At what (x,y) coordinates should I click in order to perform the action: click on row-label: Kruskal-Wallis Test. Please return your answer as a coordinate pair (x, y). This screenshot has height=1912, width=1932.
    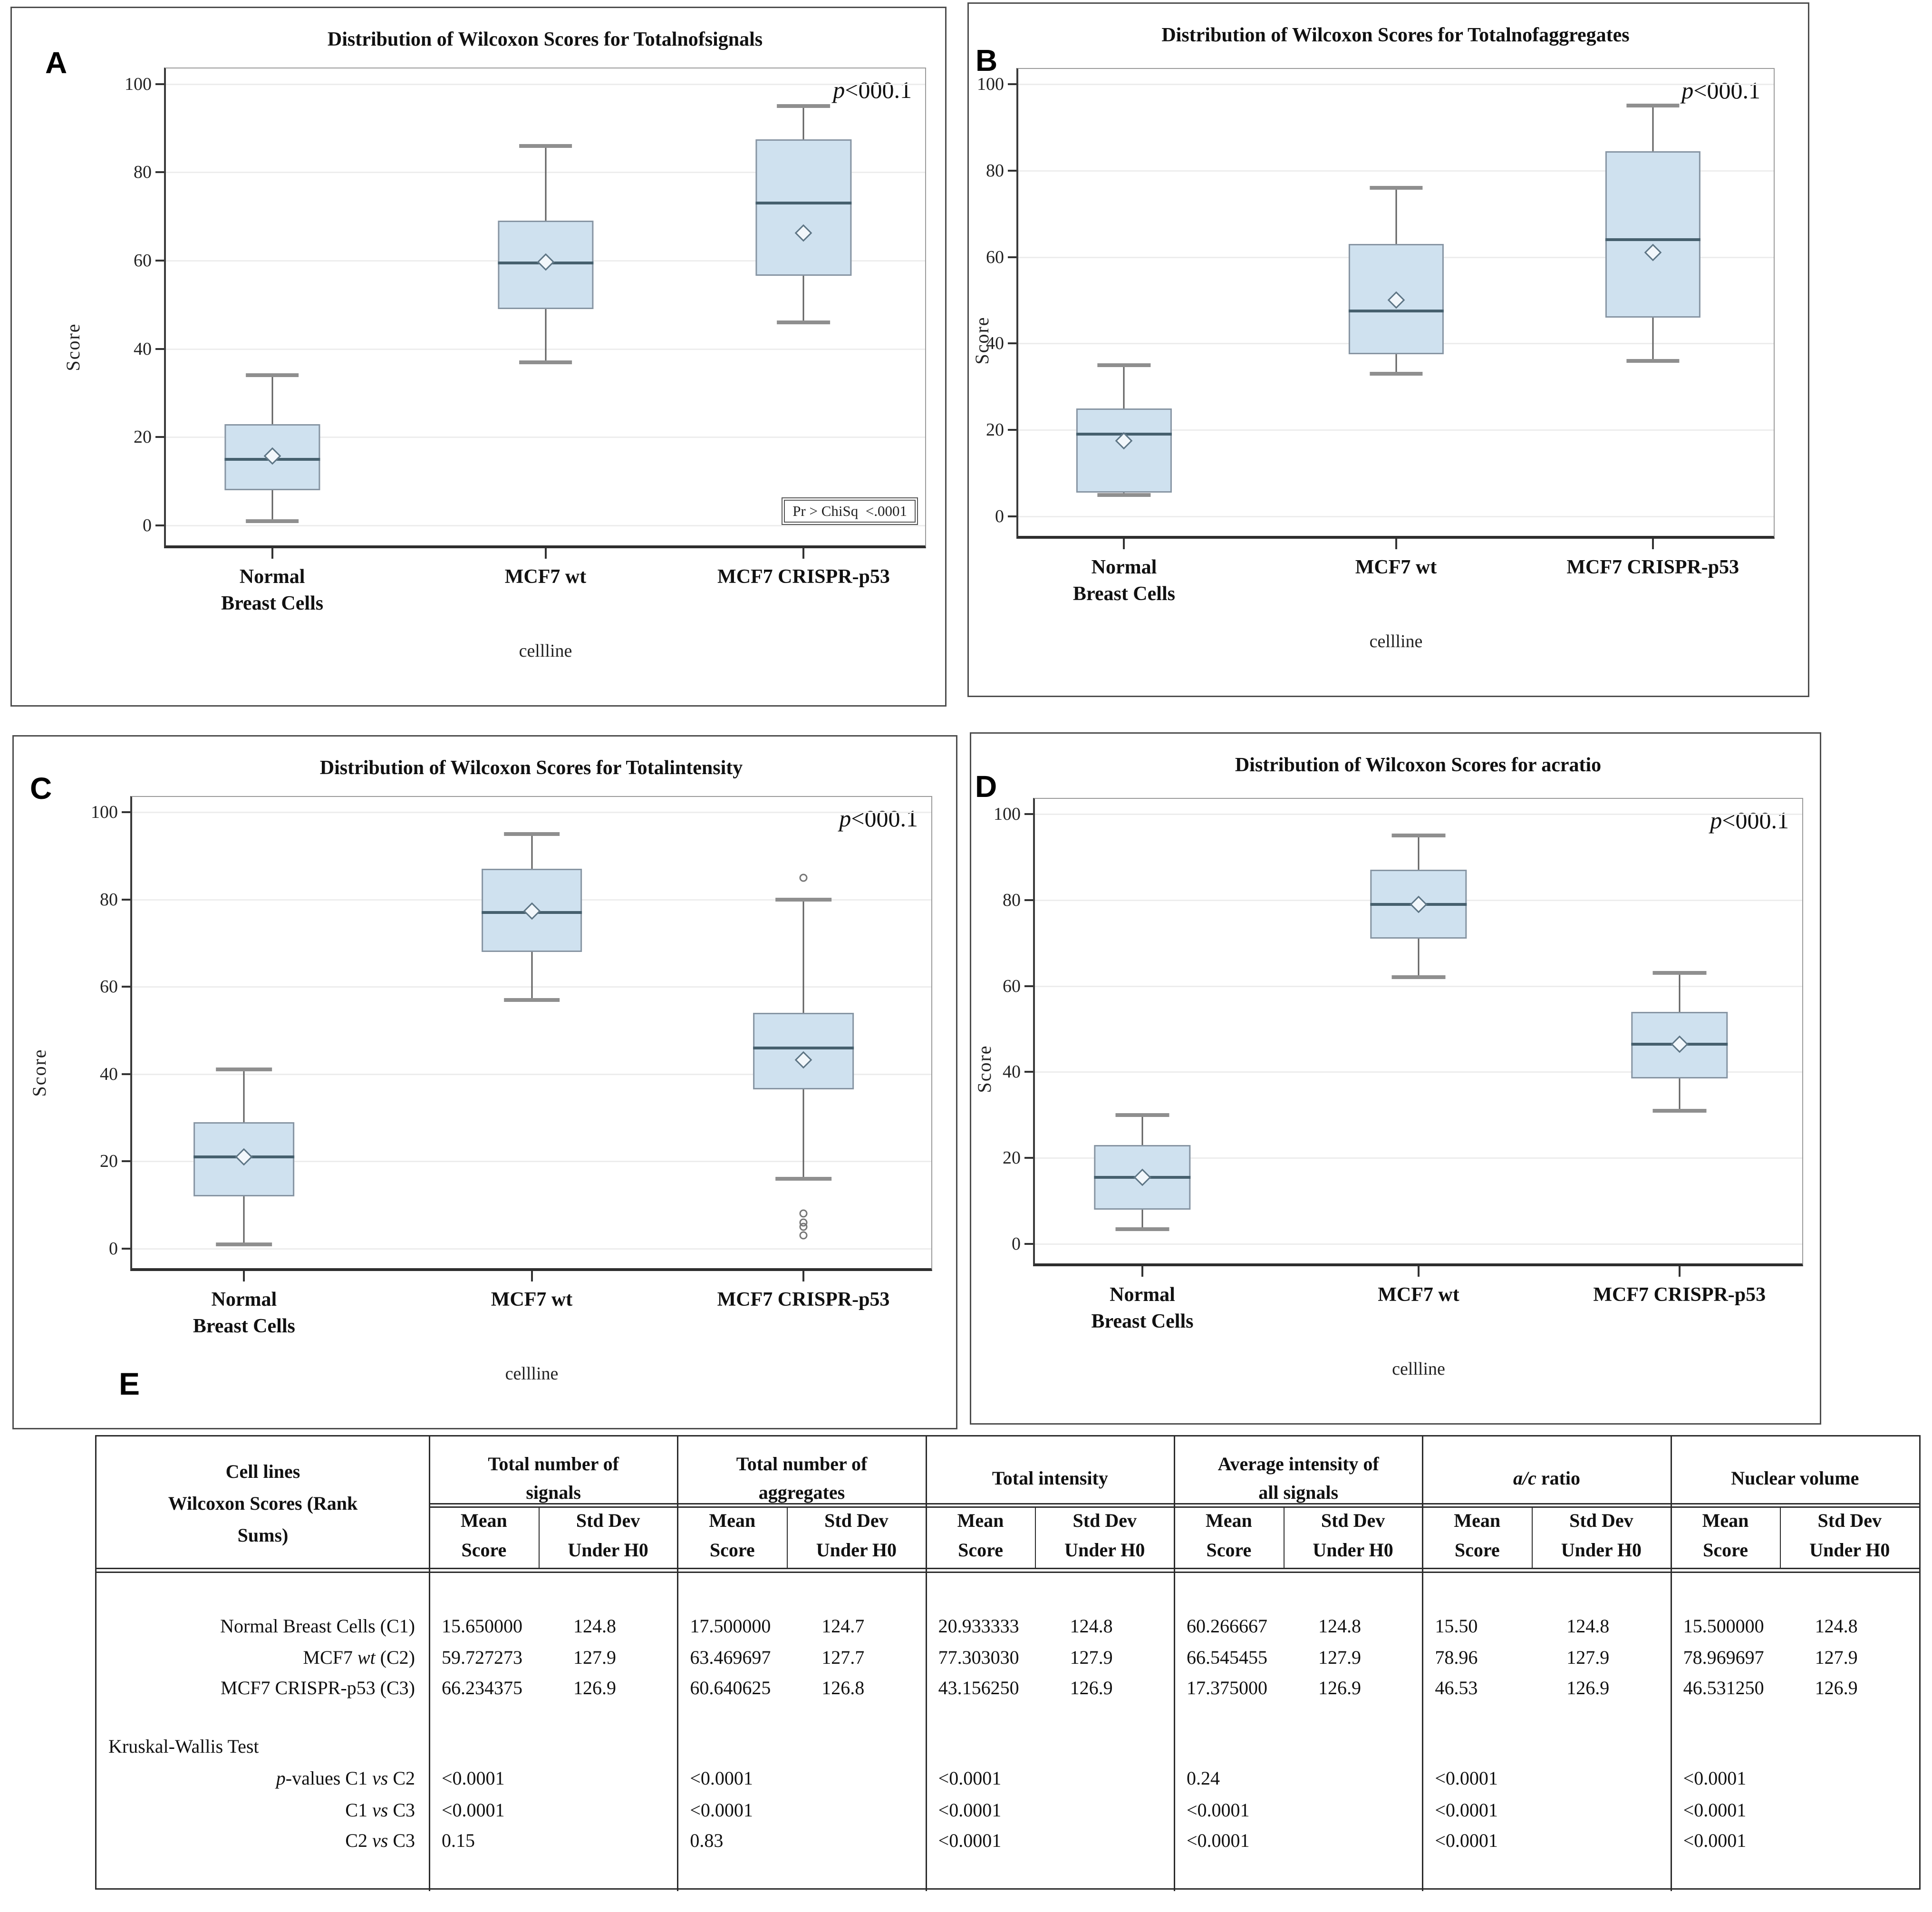
    Looking at the image, I should click on (183, 1746).